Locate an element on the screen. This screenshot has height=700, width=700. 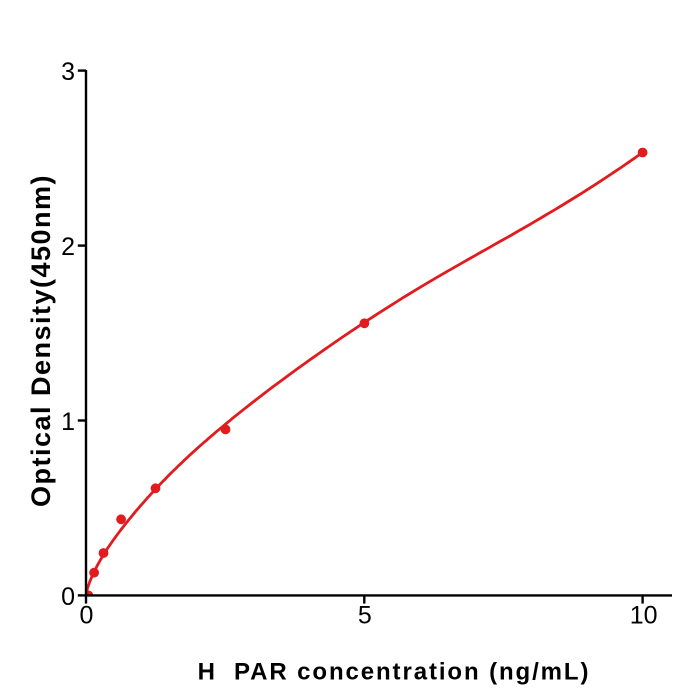
svg-text: 10 is located at coordinates (644, 616).